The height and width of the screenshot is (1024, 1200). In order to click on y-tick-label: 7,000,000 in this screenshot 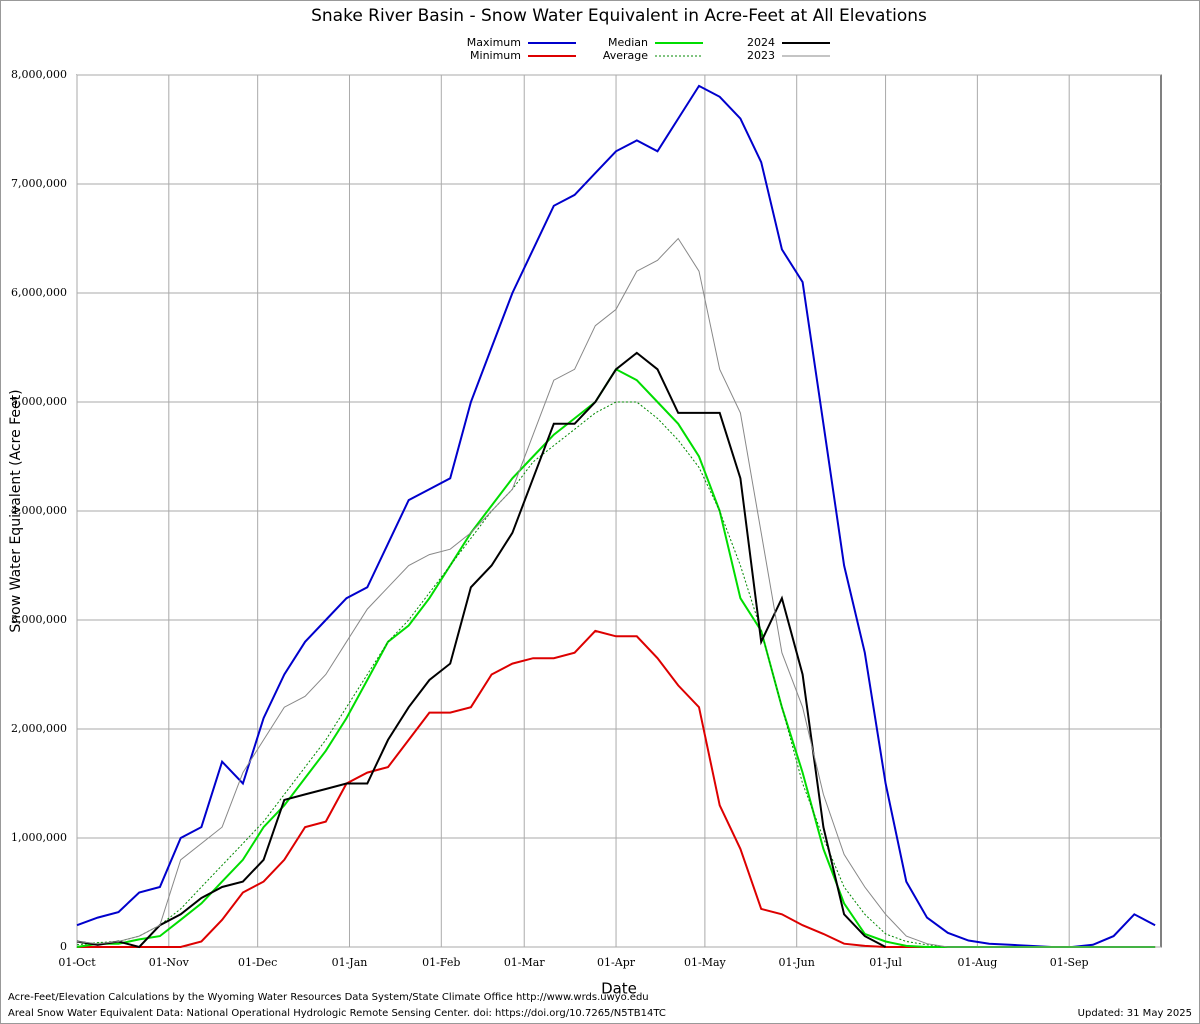, I will do `click(39, 183)`.